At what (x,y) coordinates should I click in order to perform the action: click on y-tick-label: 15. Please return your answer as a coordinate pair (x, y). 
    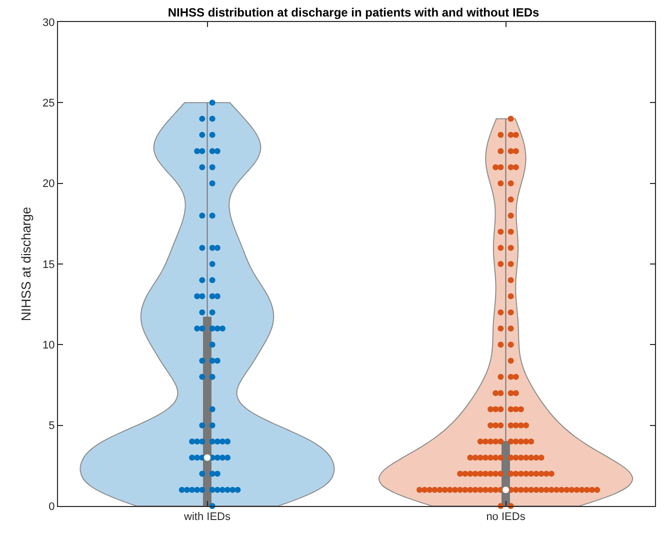
    Looking at the image, I should click on (48, 264).